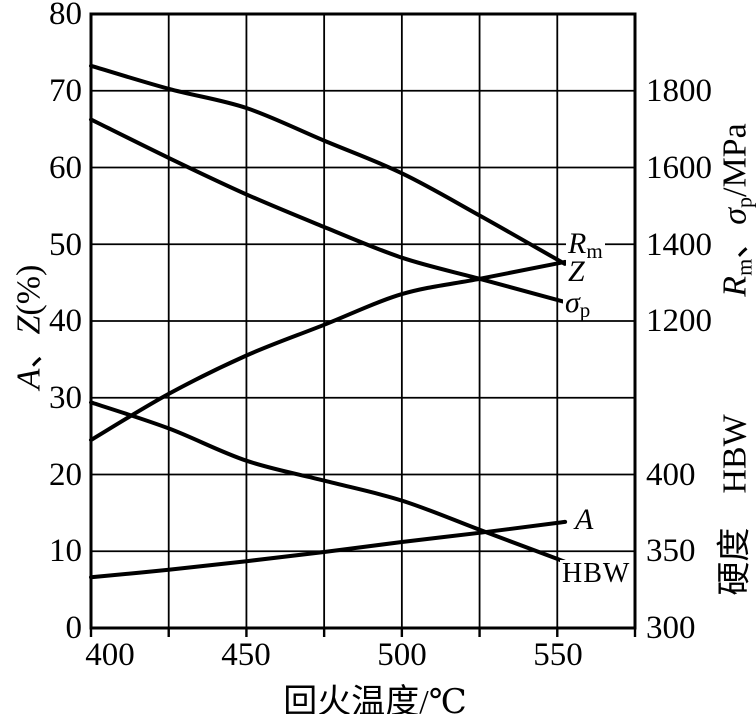  What do you see at coordinates (65, 16) in the screenshot?
I see `y-left-tick-80: 80` at bounding box center [65, 16].